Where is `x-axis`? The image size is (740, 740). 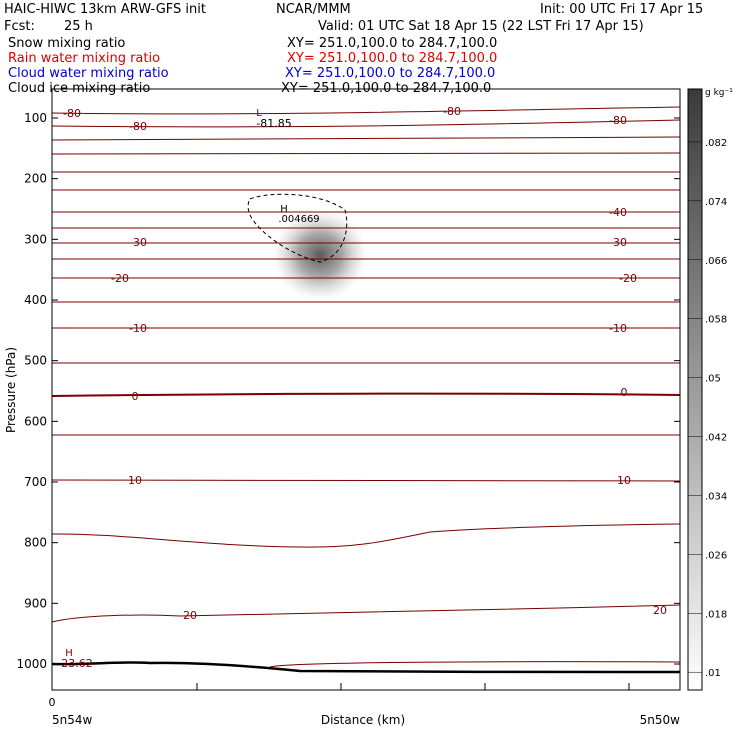
x-axis is located at coordinates (340, 686).